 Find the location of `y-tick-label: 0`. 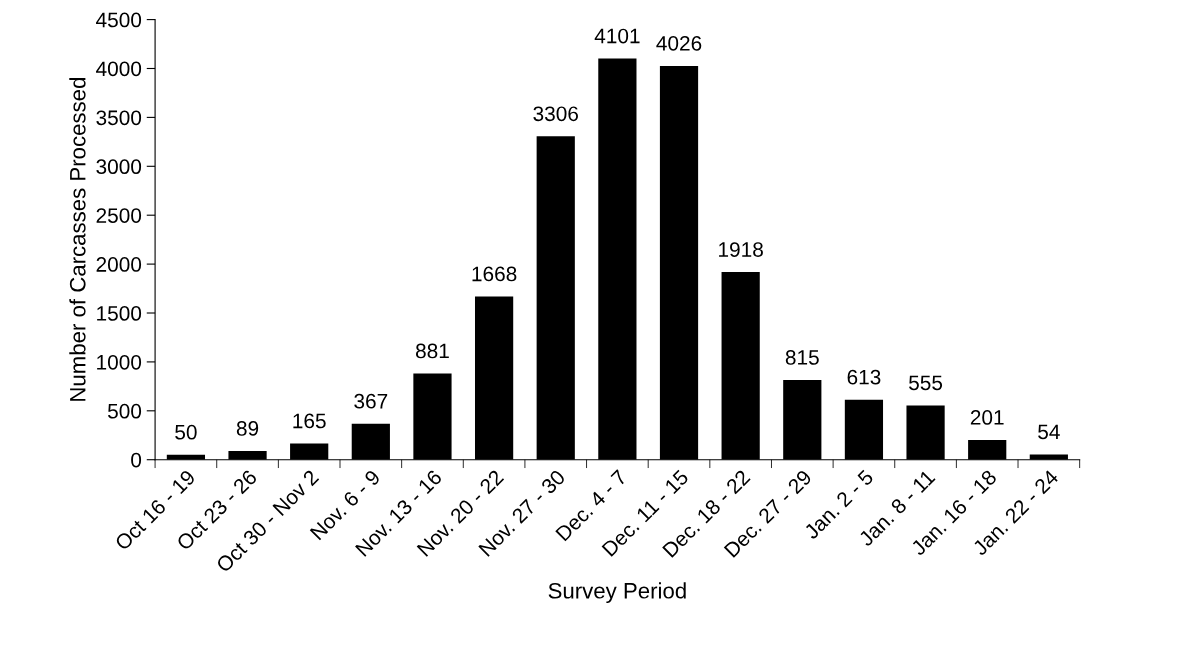

y-tick-label: 0 is located at coordinates (136, 460).